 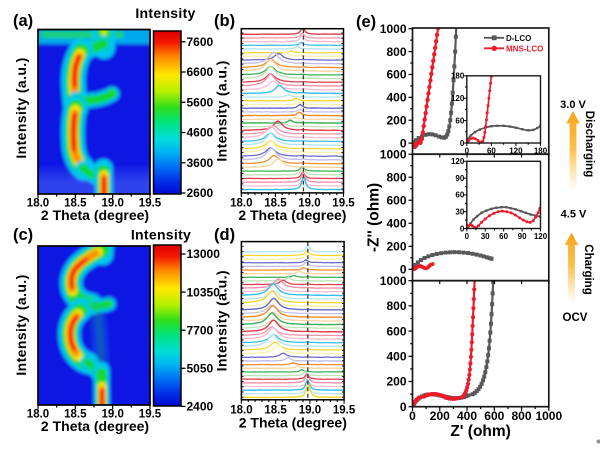 I want to click on svg-text: 3.0 V, so click(x=573, y=105).